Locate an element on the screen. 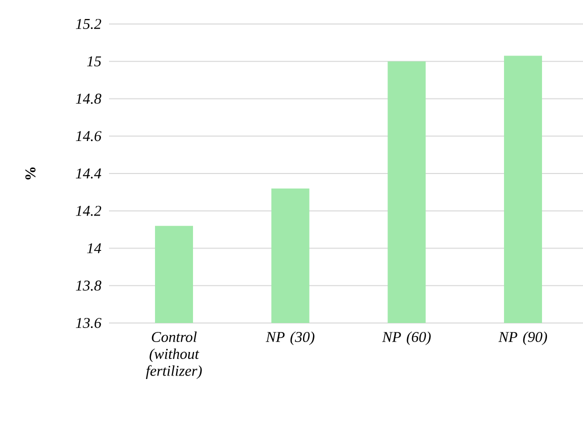 This screenshot has height=423, width=583. y-axis-title: % is located at coordinates (30, 173).